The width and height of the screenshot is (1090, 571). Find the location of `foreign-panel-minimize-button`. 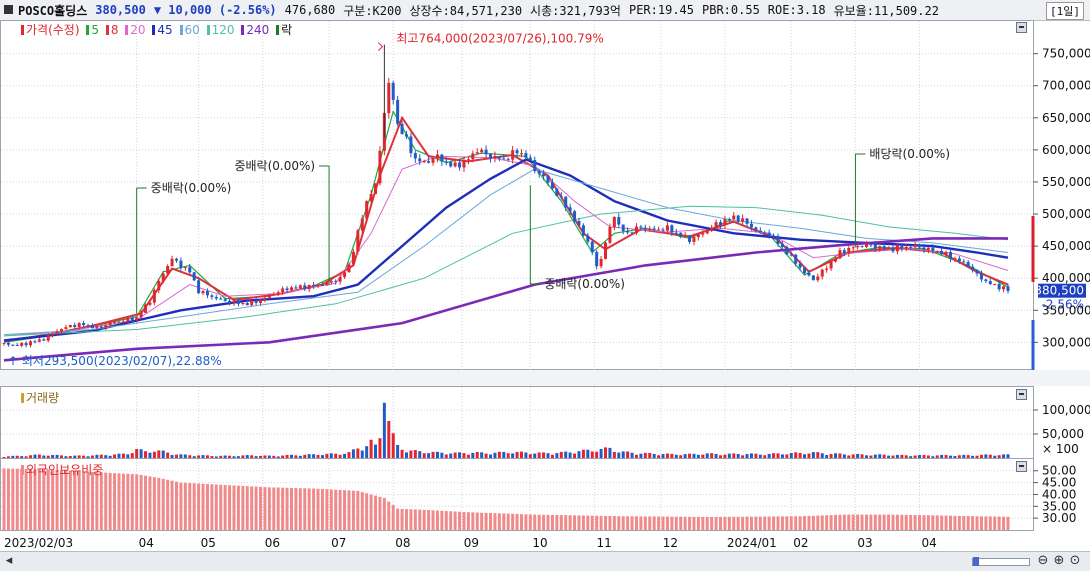

foreign-panel-minimize-button is located at coordinates (1021, 466).